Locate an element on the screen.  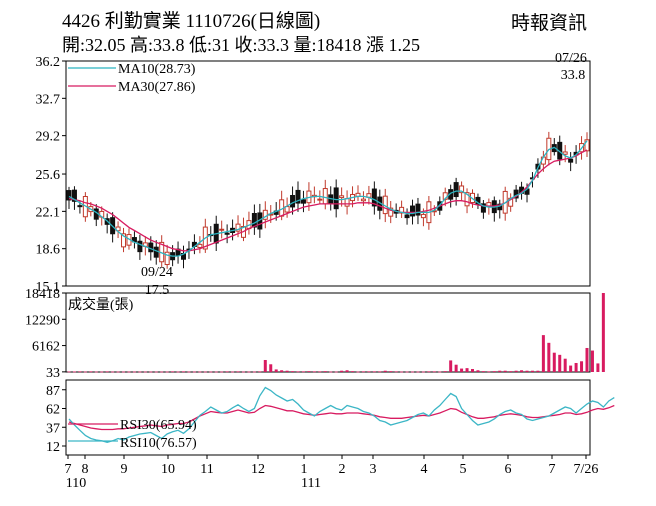
ma10-legend: MA10(28.73) is located at coordinates (157, 69).